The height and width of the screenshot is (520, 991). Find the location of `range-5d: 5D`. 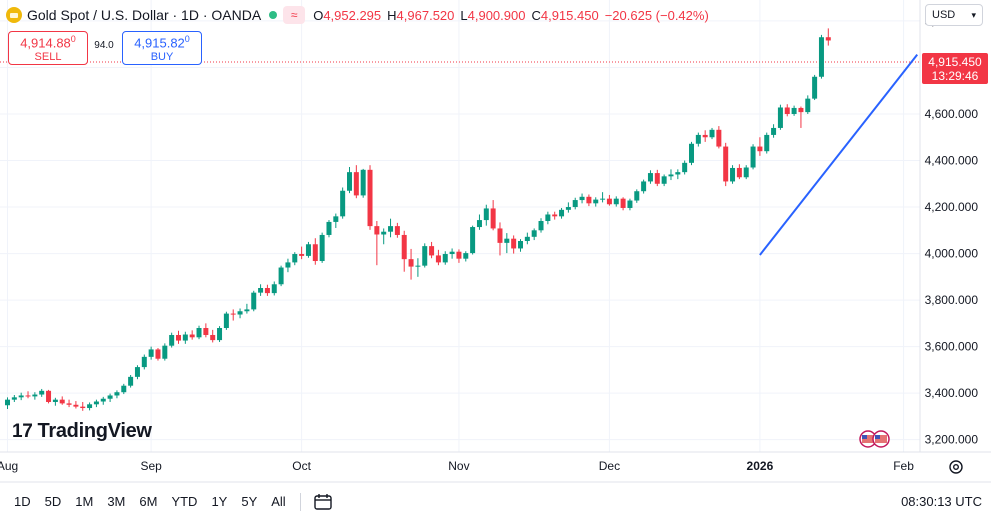

range-5d: 5D is located at coordinates (53, 501).